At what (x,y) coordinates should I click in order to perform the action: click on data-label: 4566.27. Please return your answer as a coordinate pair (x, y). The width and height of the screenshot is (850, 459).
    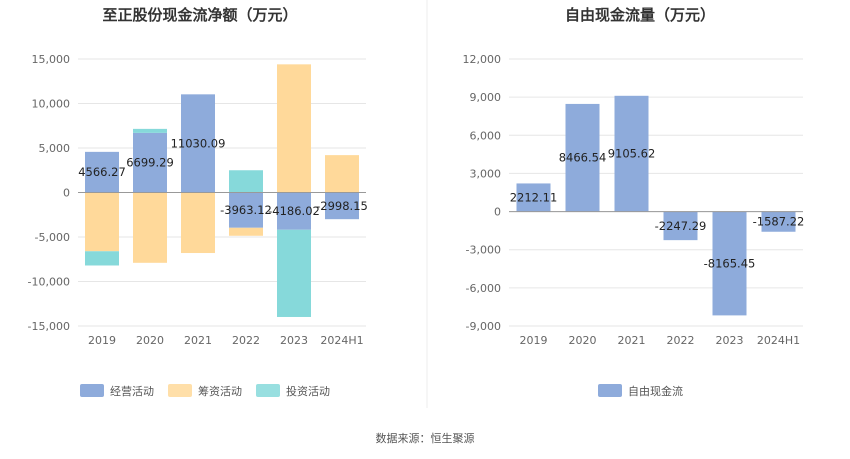
    Looking at the image, I should click on (102, 172).